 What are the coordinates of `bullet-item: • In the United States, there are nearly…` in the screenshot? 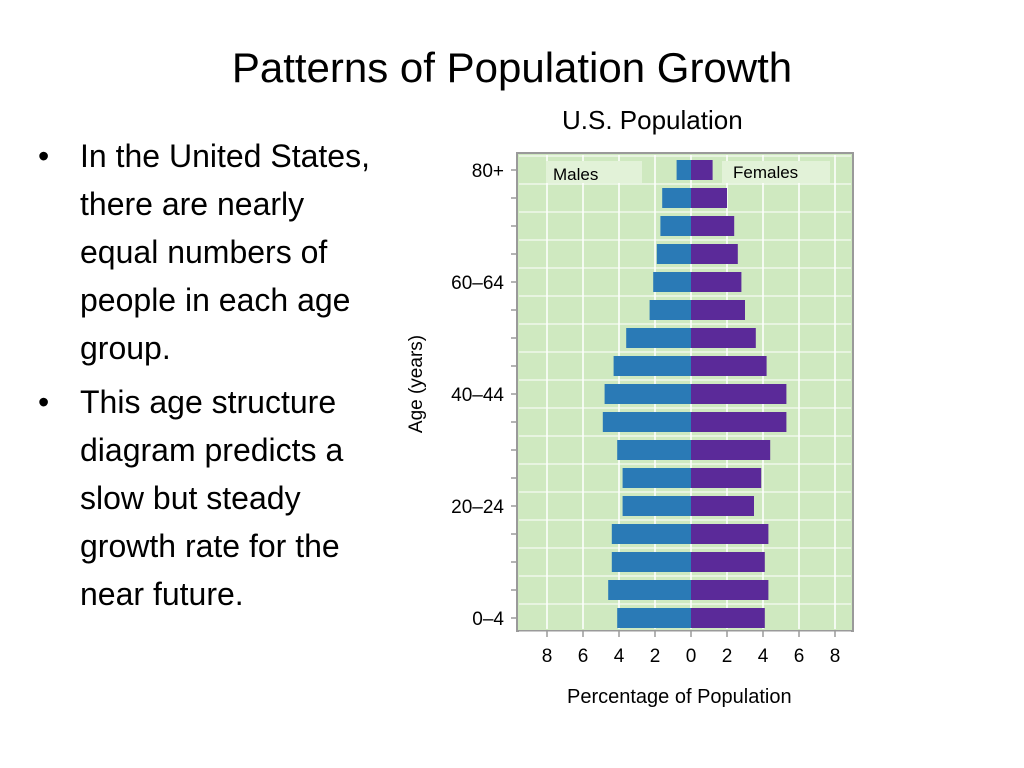 It's located at (208, 252).